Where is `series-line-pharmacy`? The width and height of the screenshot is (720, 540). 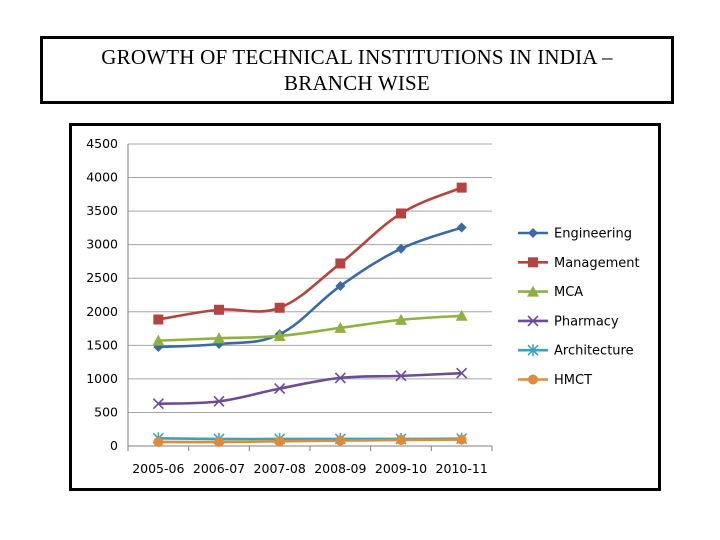
series-line-pharmacy is located at coordinates (310, 388).